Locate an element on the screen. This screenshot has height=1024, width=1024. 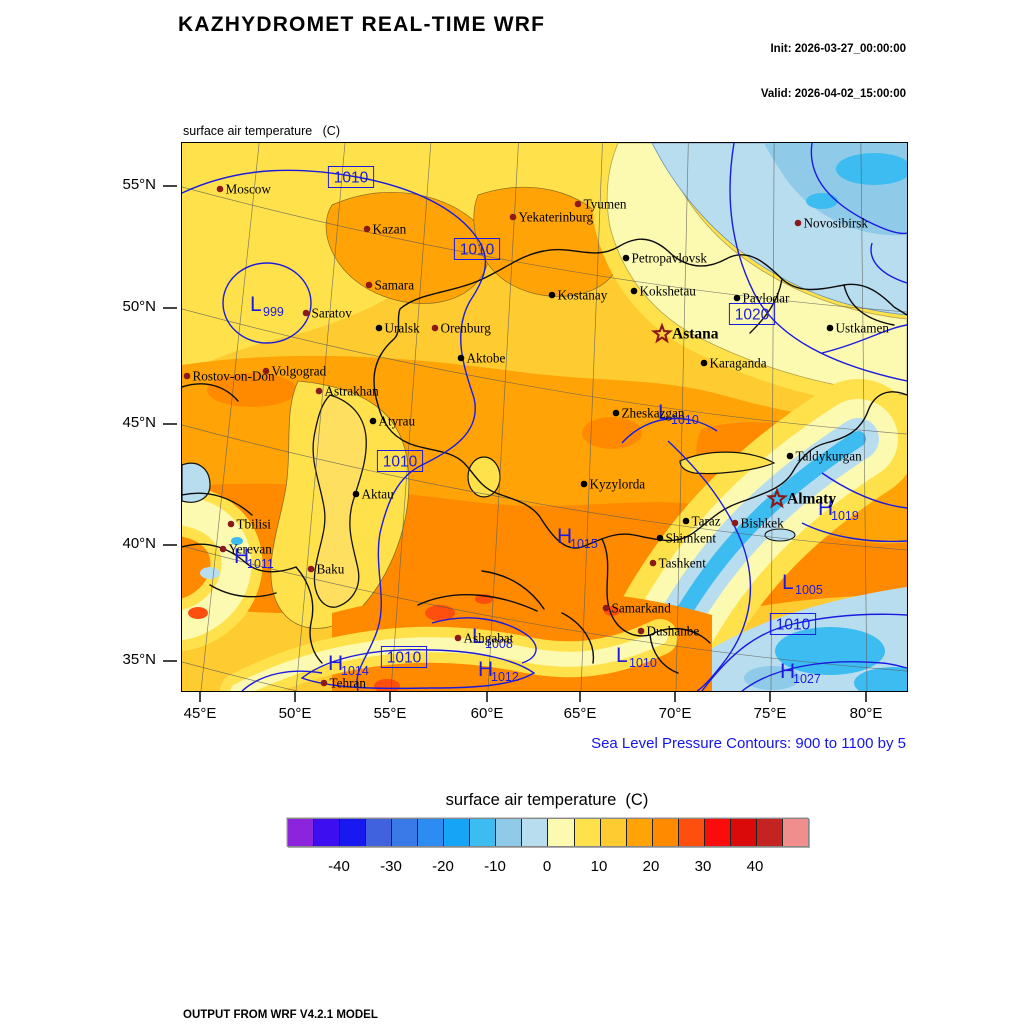
city-label-aktau: Aktau is located at coordinates (378, 494).